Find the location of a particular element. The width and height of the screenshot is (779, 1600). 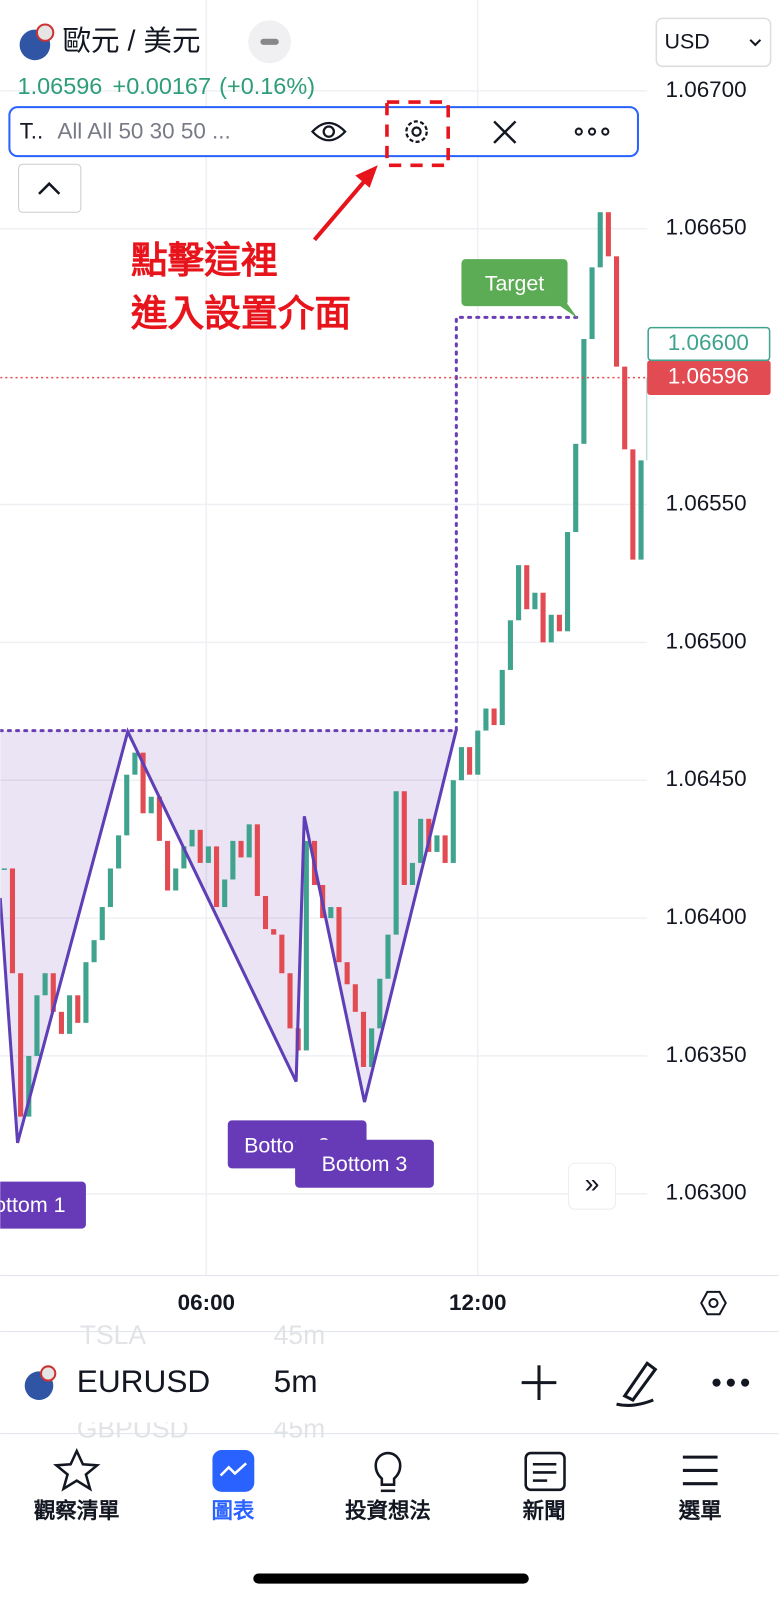

bottom-3-label: Bottom 3 is located at coordinates (364, 1163).